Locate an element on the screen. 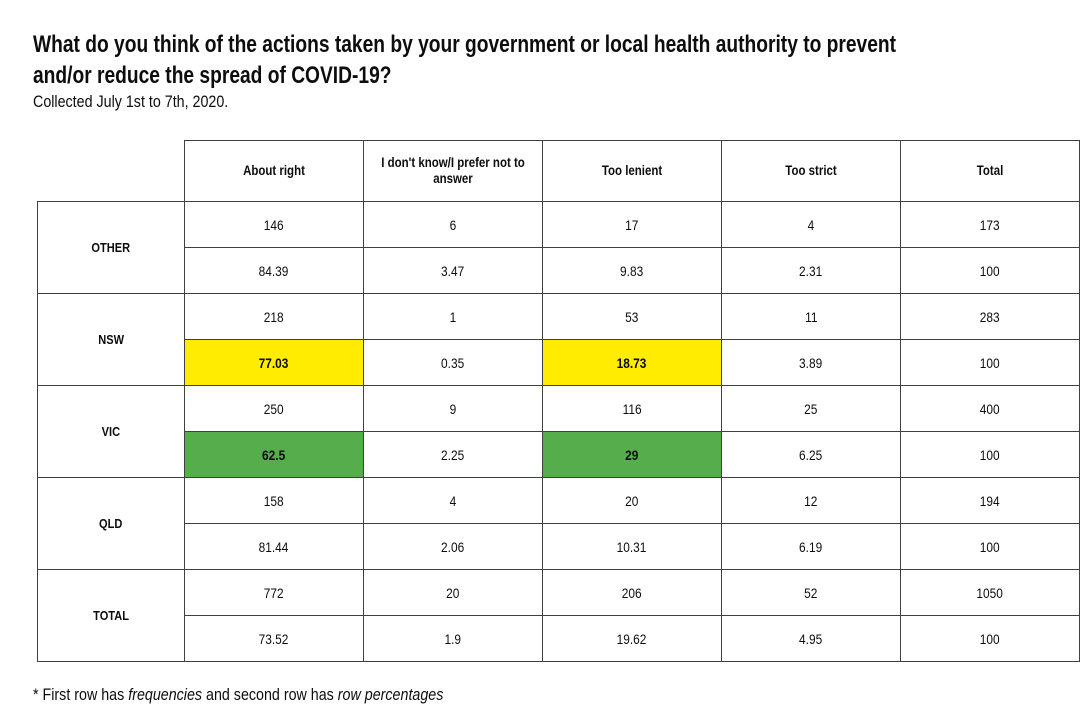  frequency-cell: 53 is located at coordinates (632, 316).